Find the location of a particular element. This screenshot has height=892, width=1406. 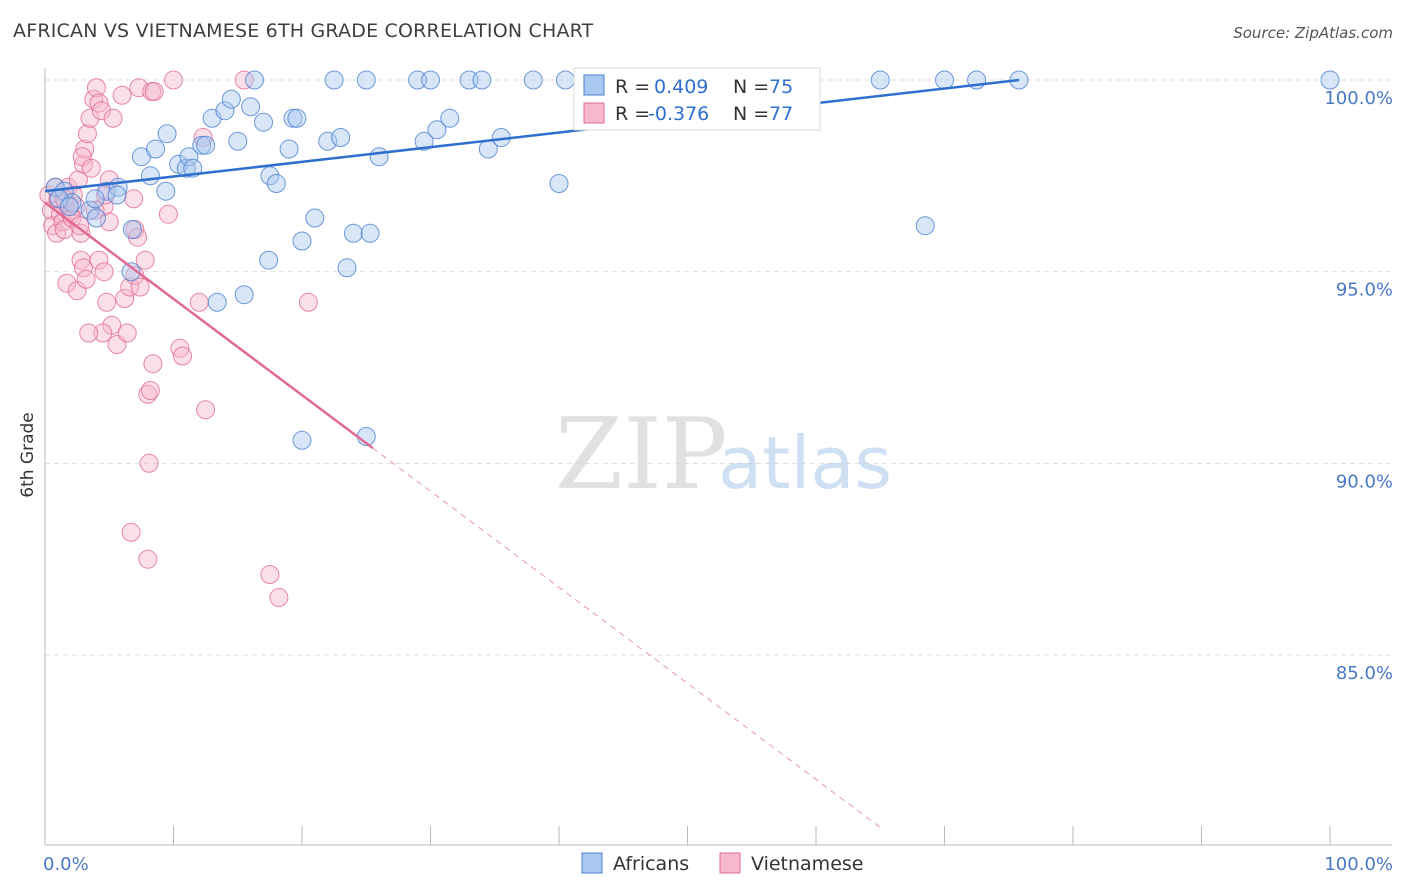

y-tick-label-3: 85.0% is located at coordinates (1364, 673).